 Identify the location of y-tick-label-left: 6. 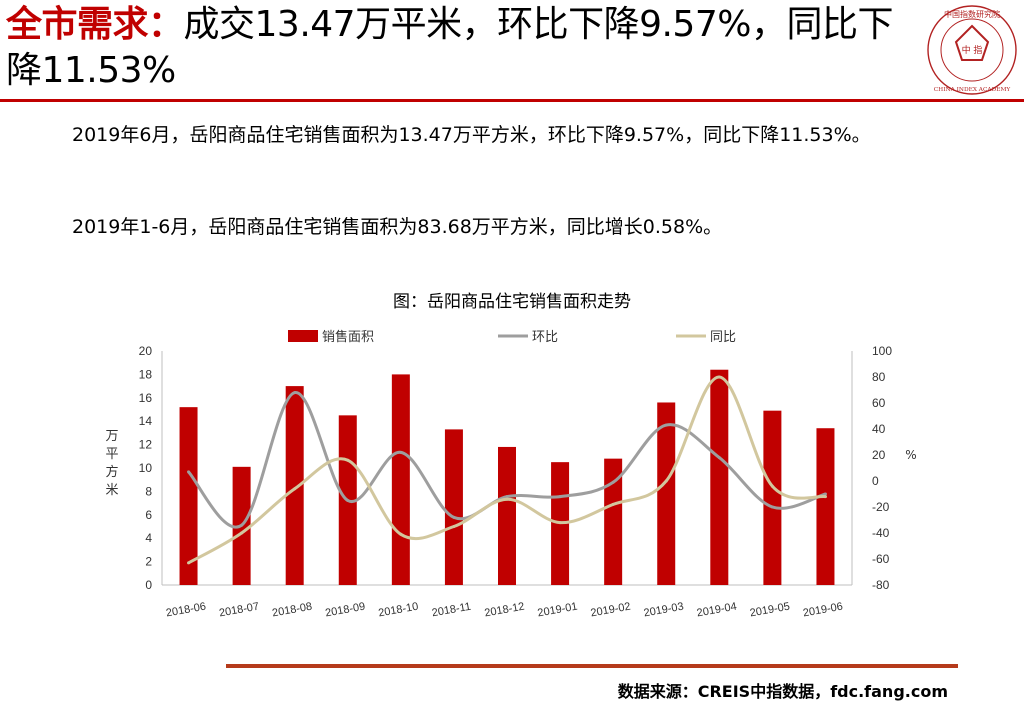
(148, 515).